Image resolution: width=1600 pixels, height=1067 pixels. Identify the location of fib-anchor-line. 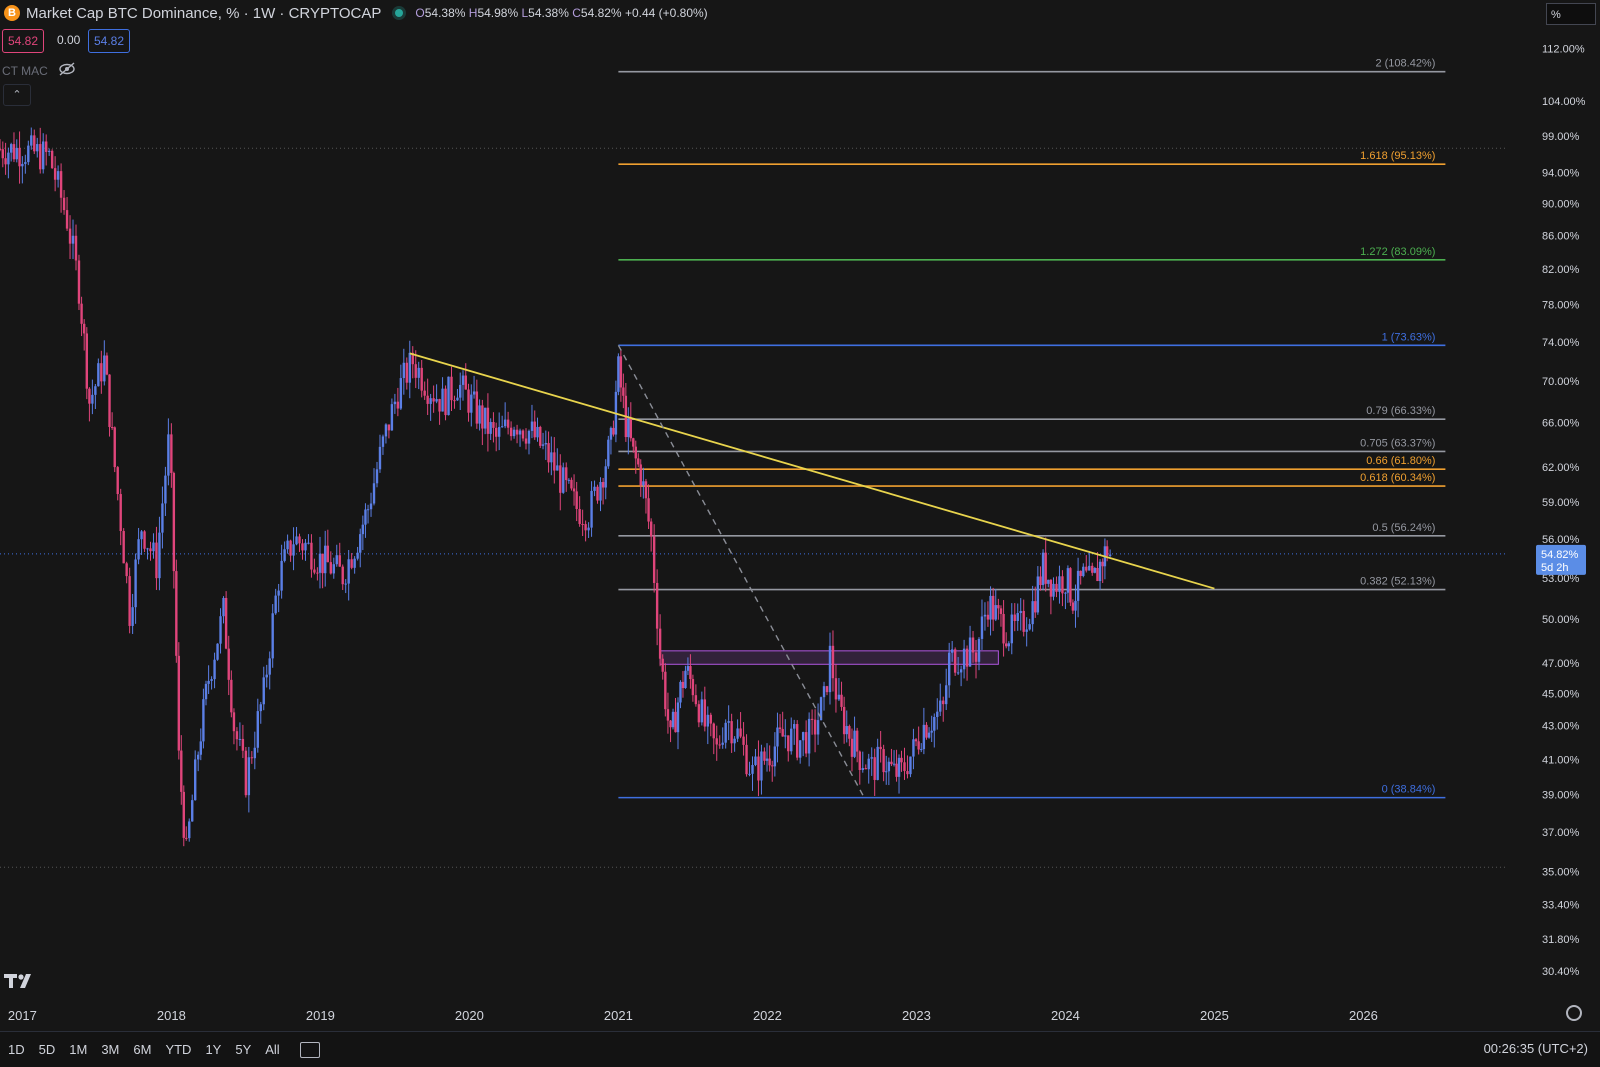
(741, 571).